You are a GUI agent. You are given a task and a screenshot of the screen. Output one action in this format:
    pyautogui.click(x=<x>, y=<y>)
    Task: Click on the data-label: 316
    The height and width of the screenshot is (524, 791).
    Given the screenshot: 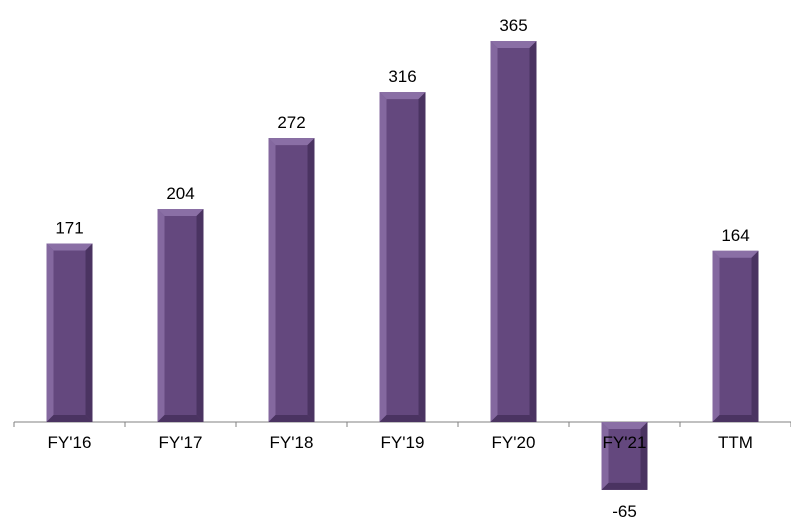 What is the action you would take?
    pyautogui.click(x=402, y=76)
    